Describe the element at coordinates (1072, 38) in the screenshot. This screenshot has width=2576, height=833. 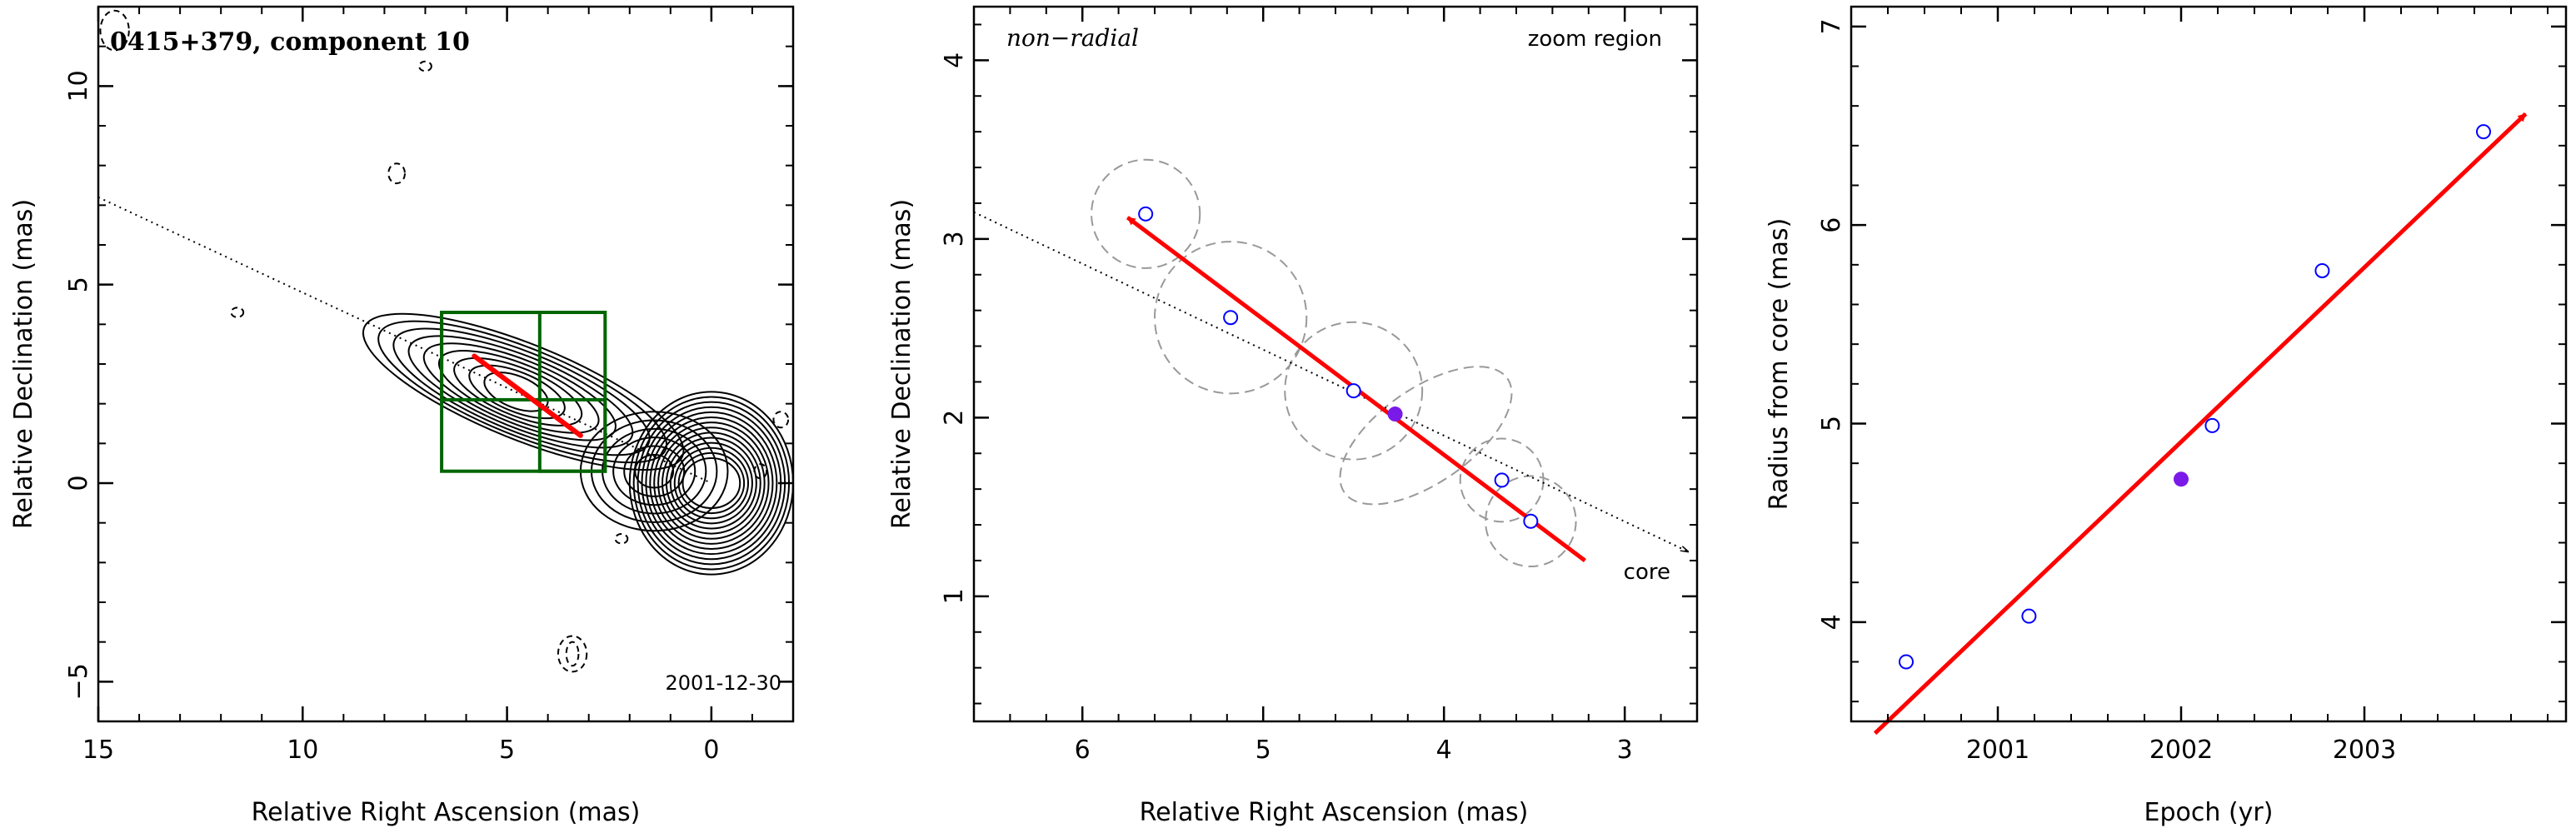
I see `p2-nonradial-label: non−radial` at that location.